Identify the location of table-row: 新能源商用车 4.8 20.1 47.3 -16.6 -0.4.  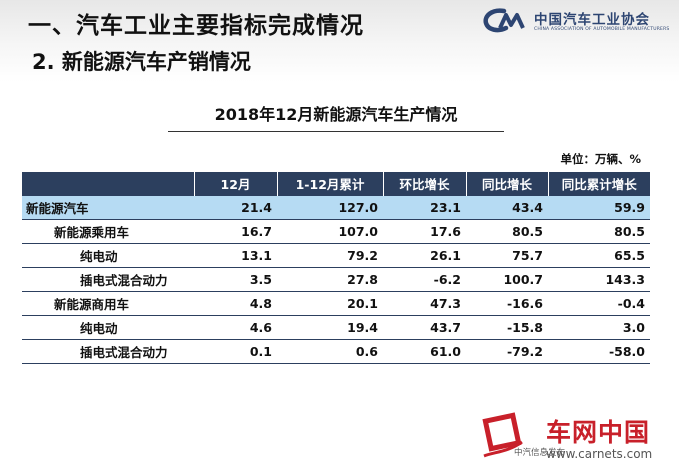
(336, 302).